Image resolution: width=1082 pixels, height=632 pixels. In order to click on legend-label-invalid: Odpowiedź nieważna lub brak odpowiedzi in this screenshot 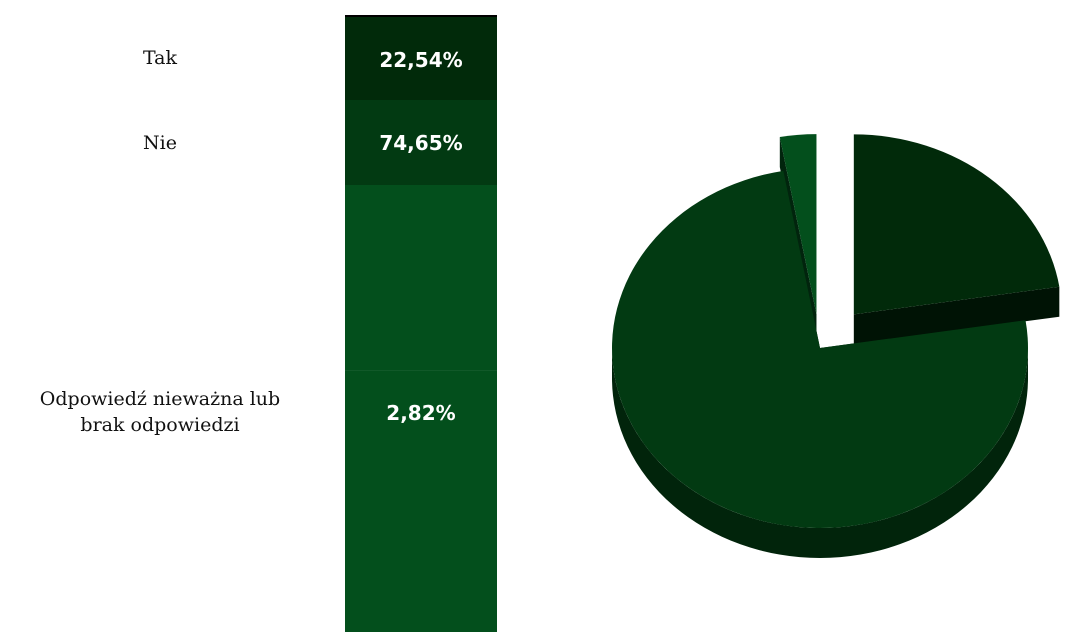, I will do `click(160, 412)`.